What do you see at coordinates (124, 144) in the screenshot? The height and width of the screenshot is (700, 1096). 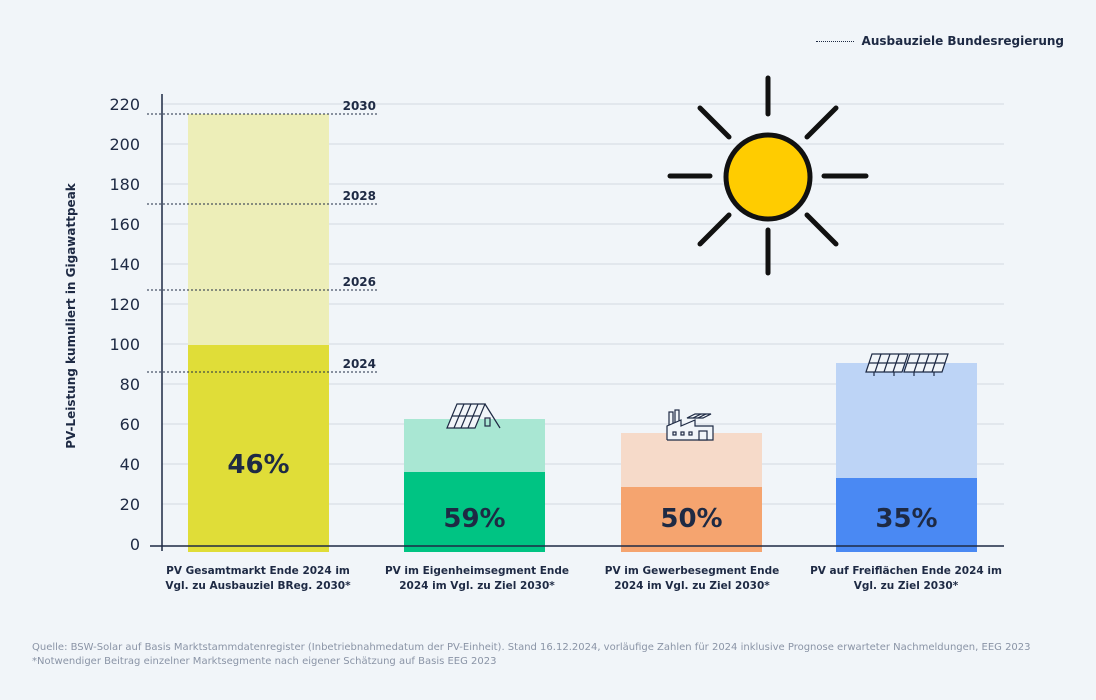 I see `y-tick-label-200: 200` at bounding box center [124, 144].